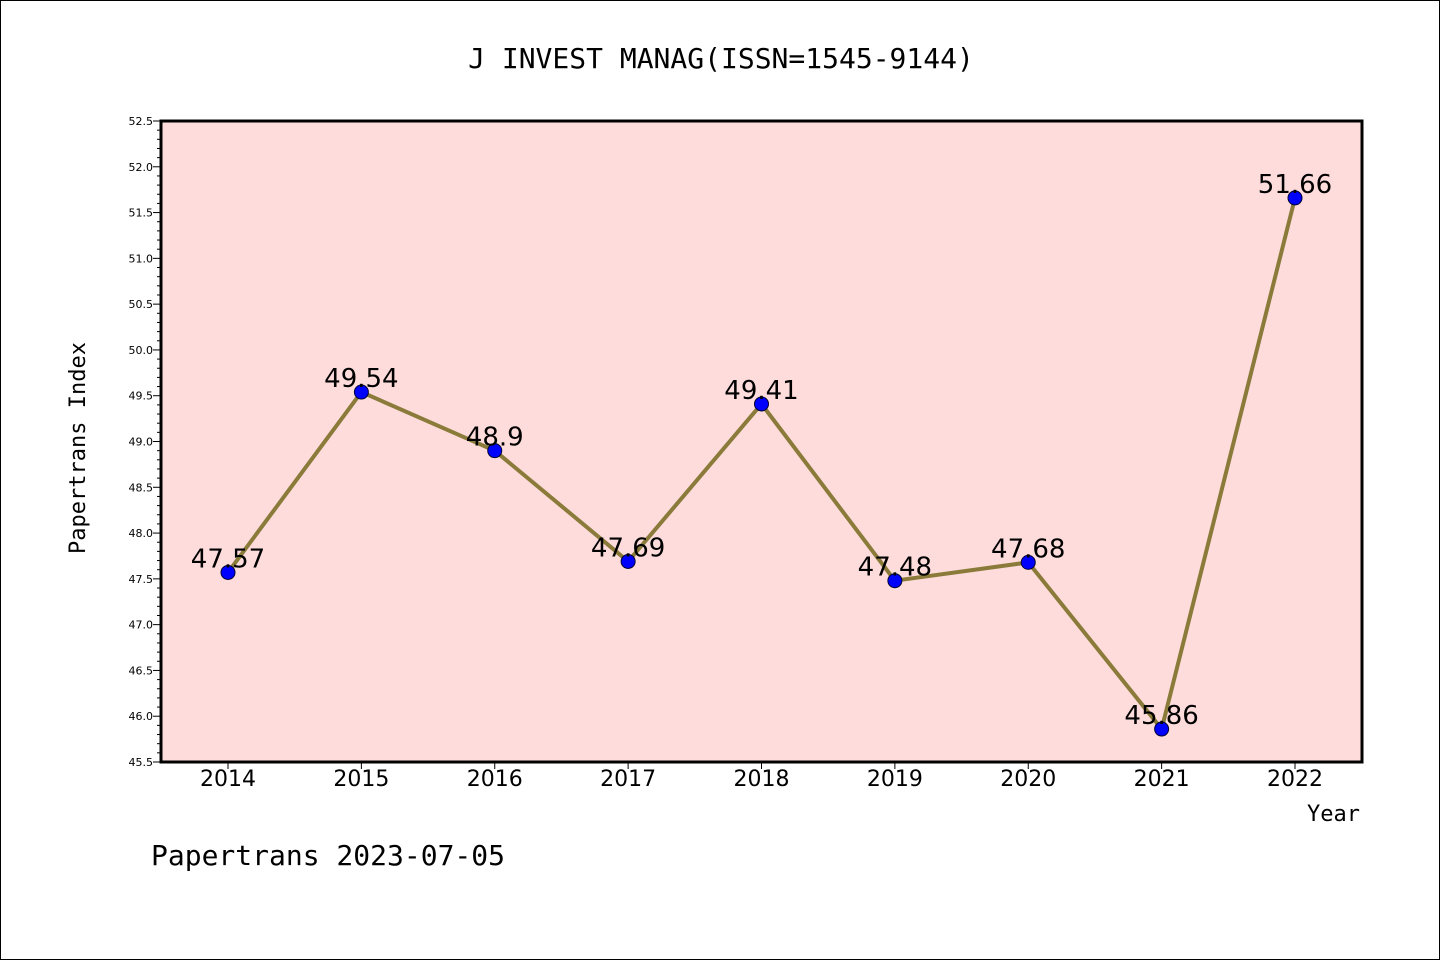  What do you see at coordinates (1162, 779) in the screenshot?
I see `x-tick-label: 2021` at bounding box center [1162, 779].